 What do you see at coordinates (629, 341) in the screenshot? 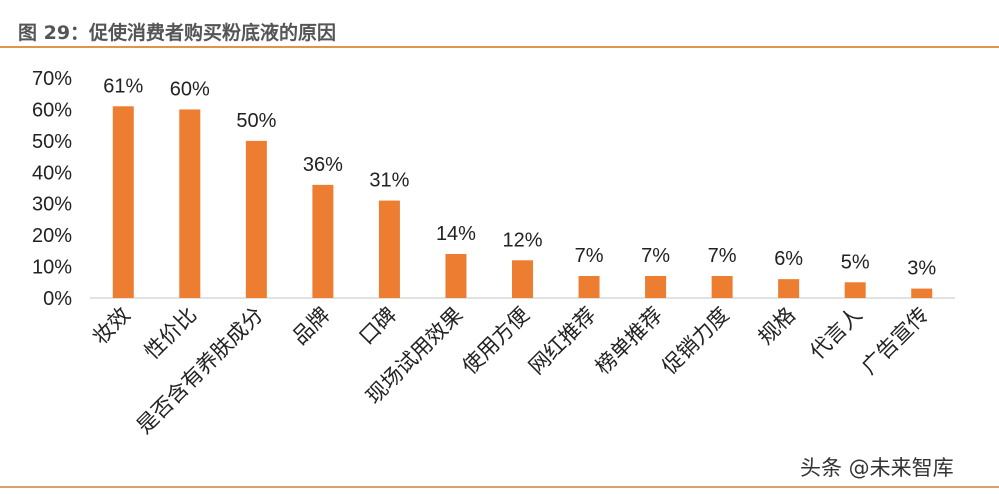
I see `x-tick-label: 榜单推荐` at bounding box center [629, 341].